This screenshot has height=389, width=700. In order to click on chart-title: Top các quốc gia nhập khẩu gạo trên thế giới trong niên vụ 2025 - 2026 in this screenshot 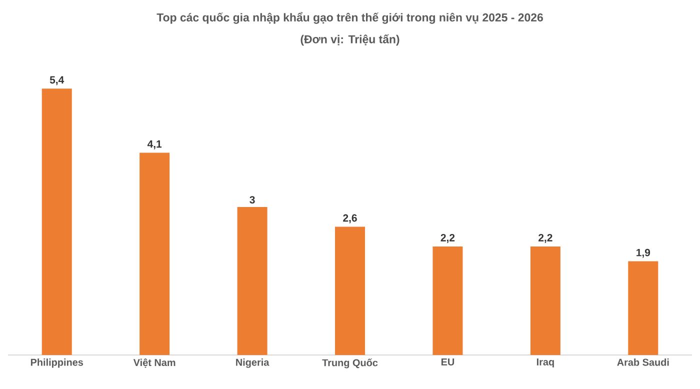, I will do `click(349, 18)`.